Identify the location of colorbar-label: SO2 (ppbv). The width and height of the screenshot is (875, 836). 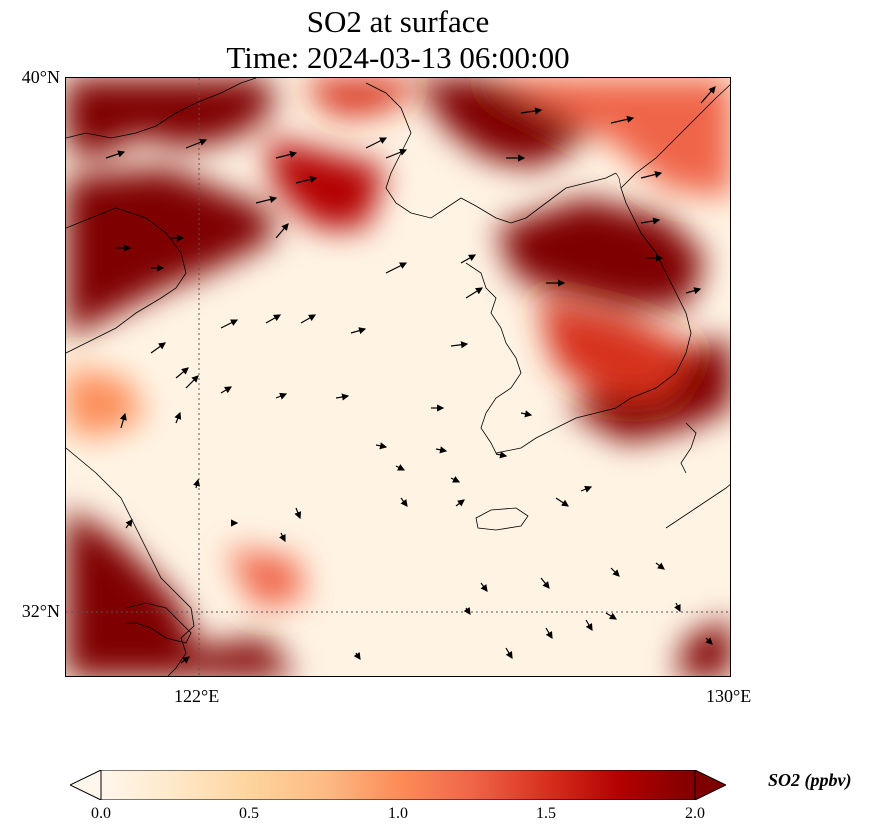
(810, 780).